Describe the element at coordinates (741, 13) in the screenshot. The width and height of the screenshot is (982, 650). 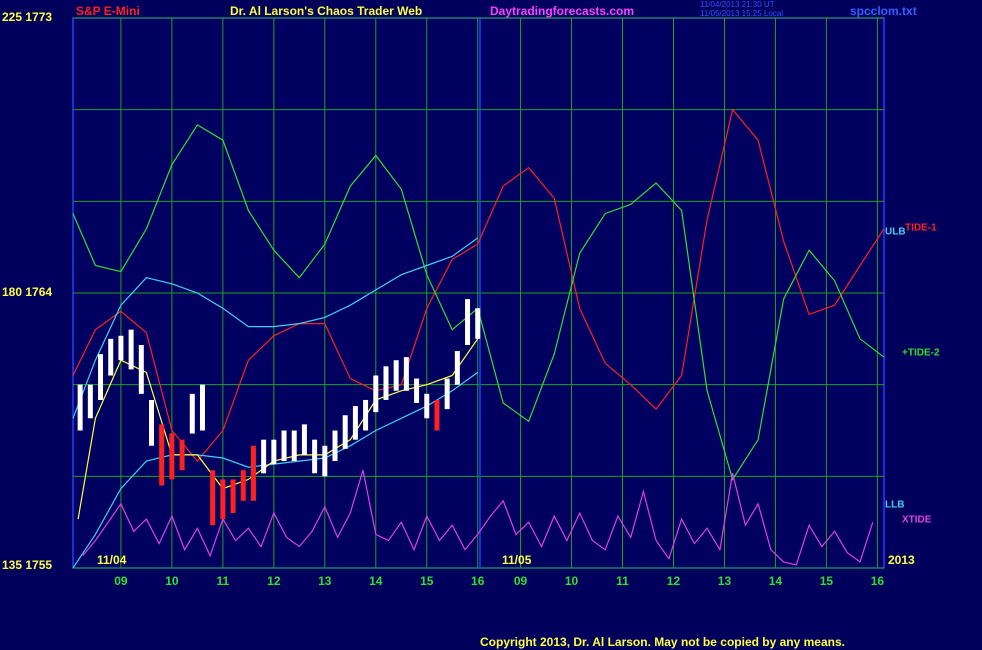
I see `timestamp: 11/05/2013 15:25 Local` at that location.